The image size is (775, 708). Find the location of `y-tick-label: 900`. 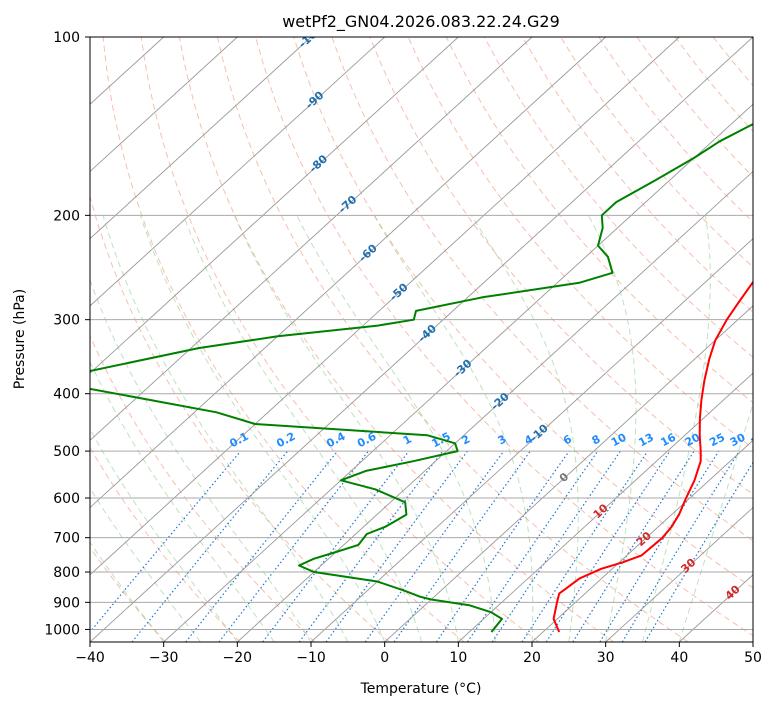

y-tick-label: 900 is located at coordinates (66, 603).